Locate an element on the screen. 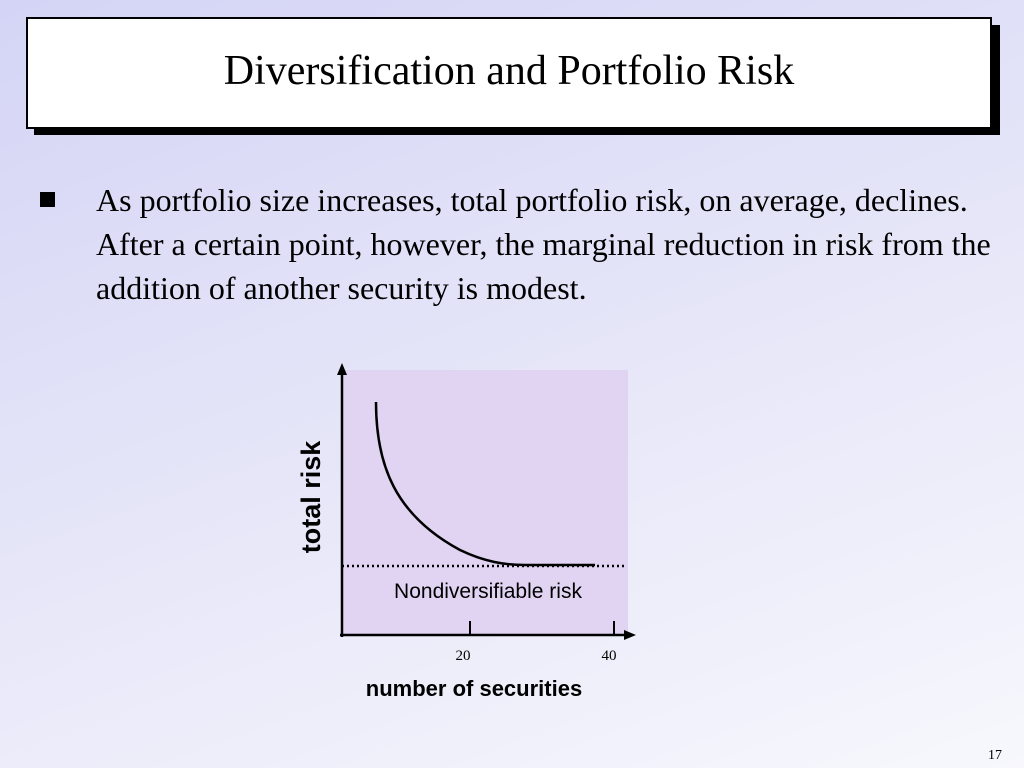 The width and height of the screenshot is (1024, 768). total-risk-curve is located at coordinates (484, 484).